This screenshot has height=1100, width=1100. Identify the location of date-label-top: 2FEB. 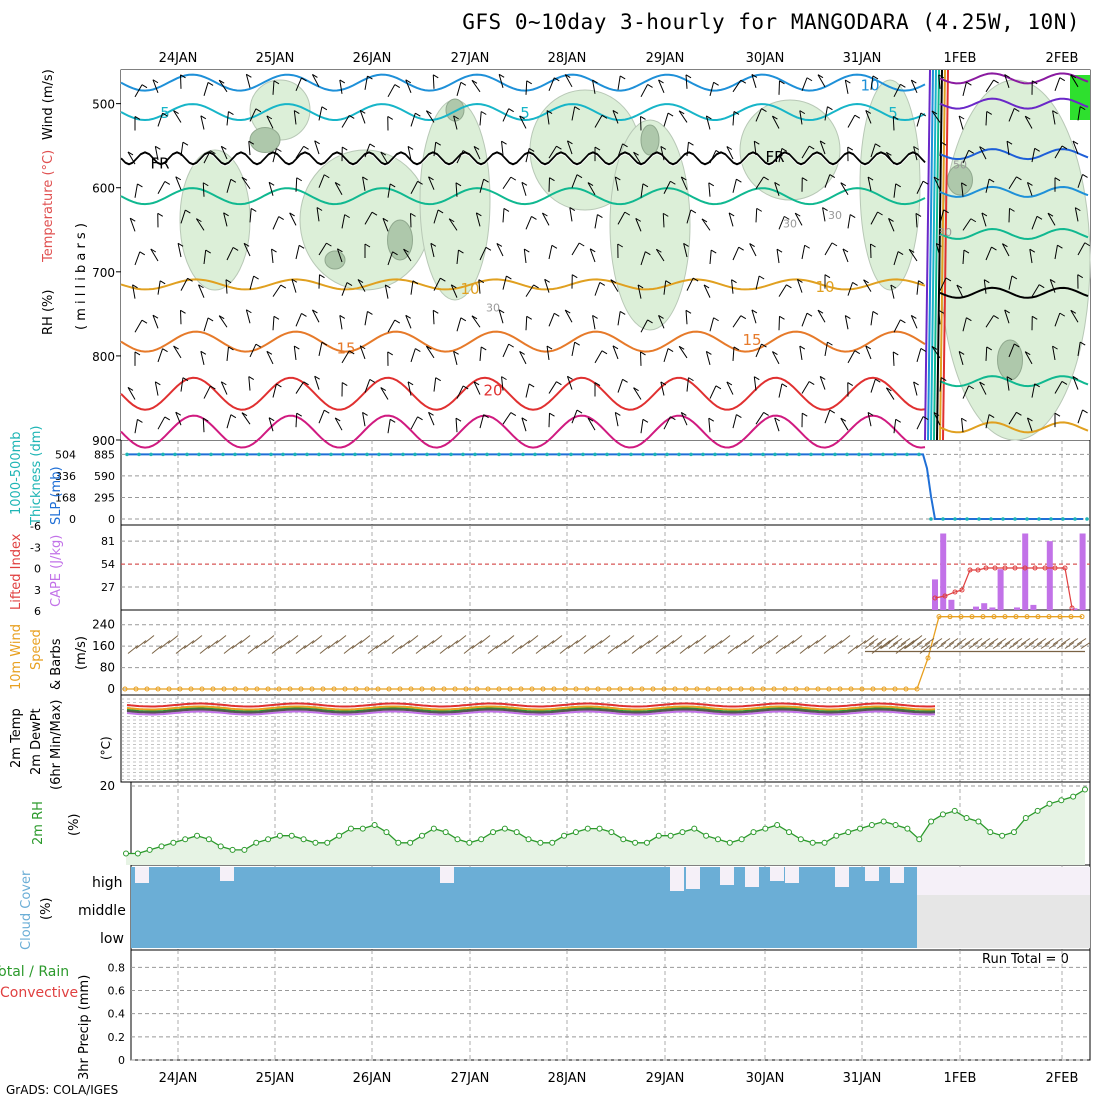
(1062, 58).